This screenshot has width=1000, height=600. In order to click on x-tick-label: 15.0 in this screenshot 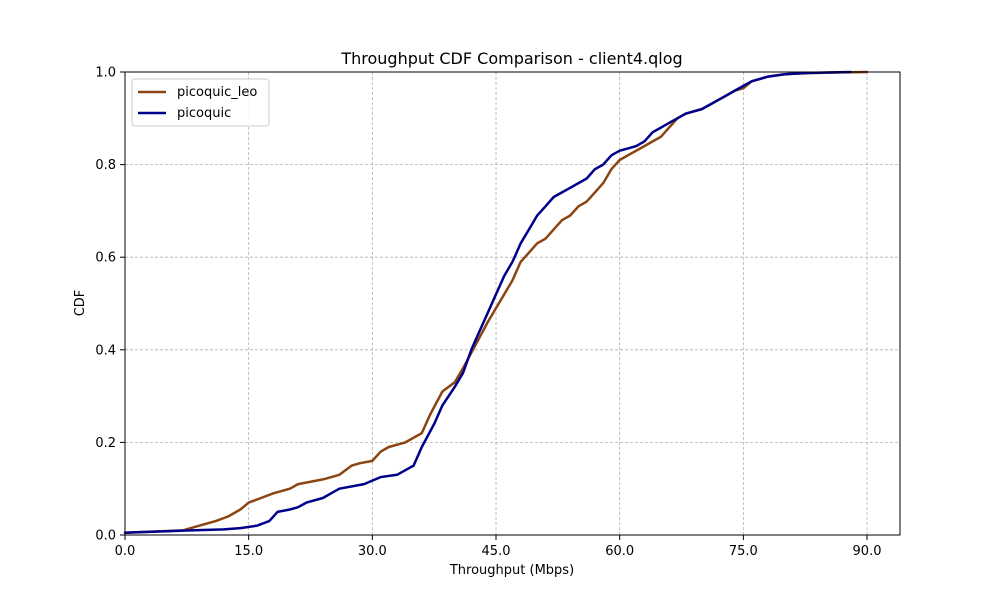, I will do `click(248, 551)`.